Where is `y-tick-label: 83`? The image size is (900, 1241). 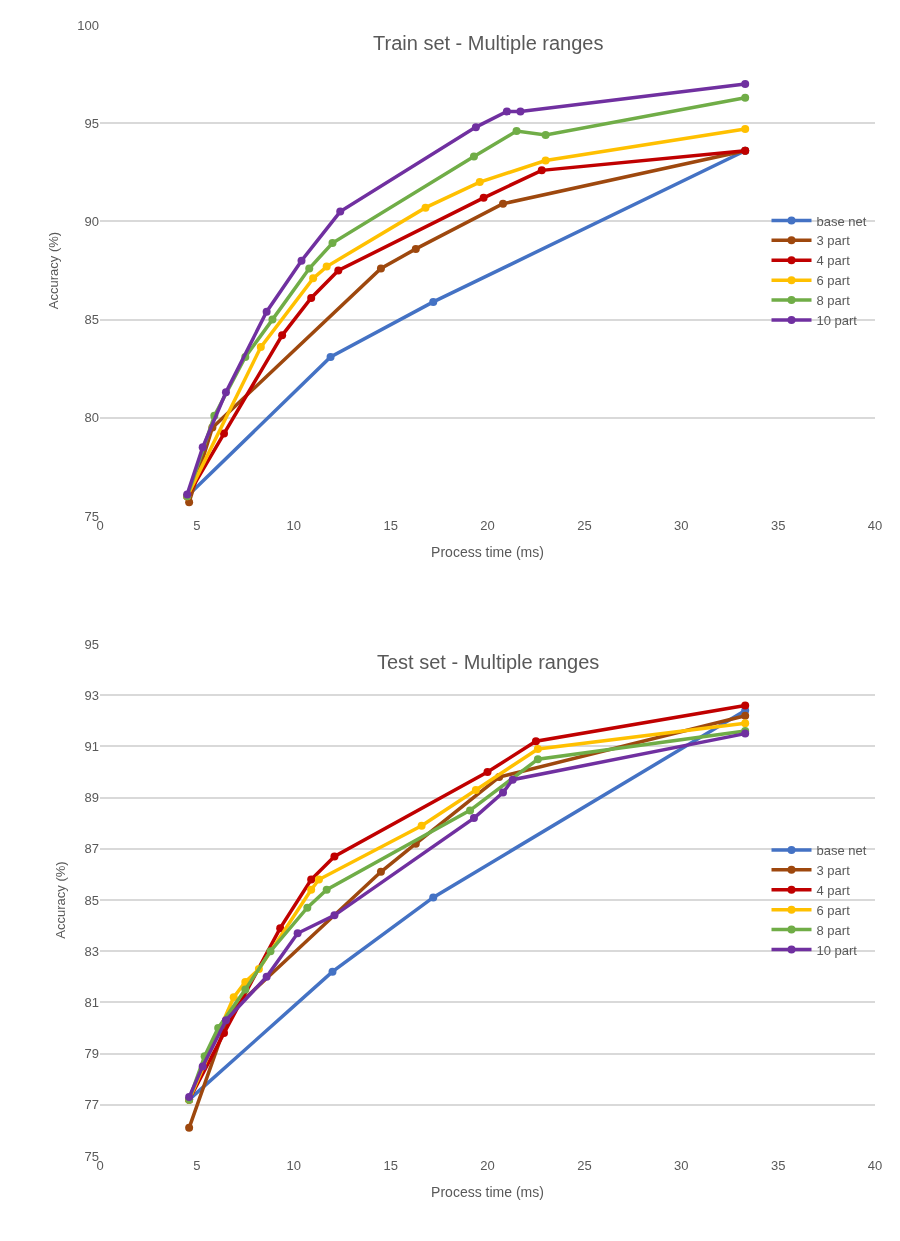 y-tick-label: 83 is located at coordinates (91, 951).